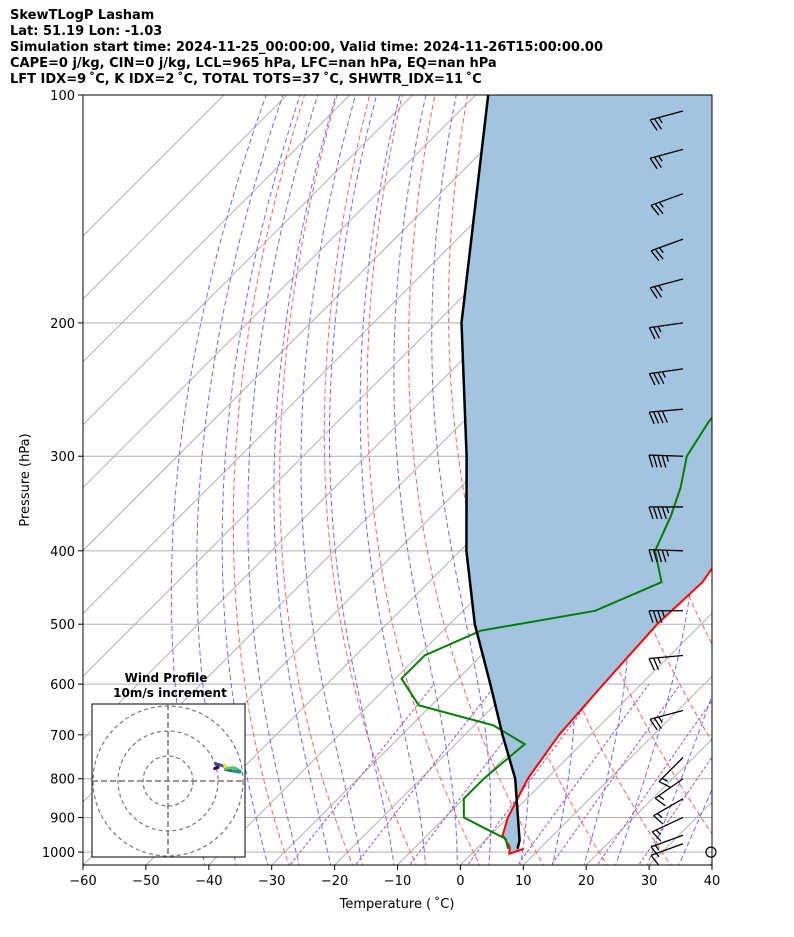  Describe the element at coordinates (271, 881) in the screenshot. I see `x-tick-label: −30` at that location.